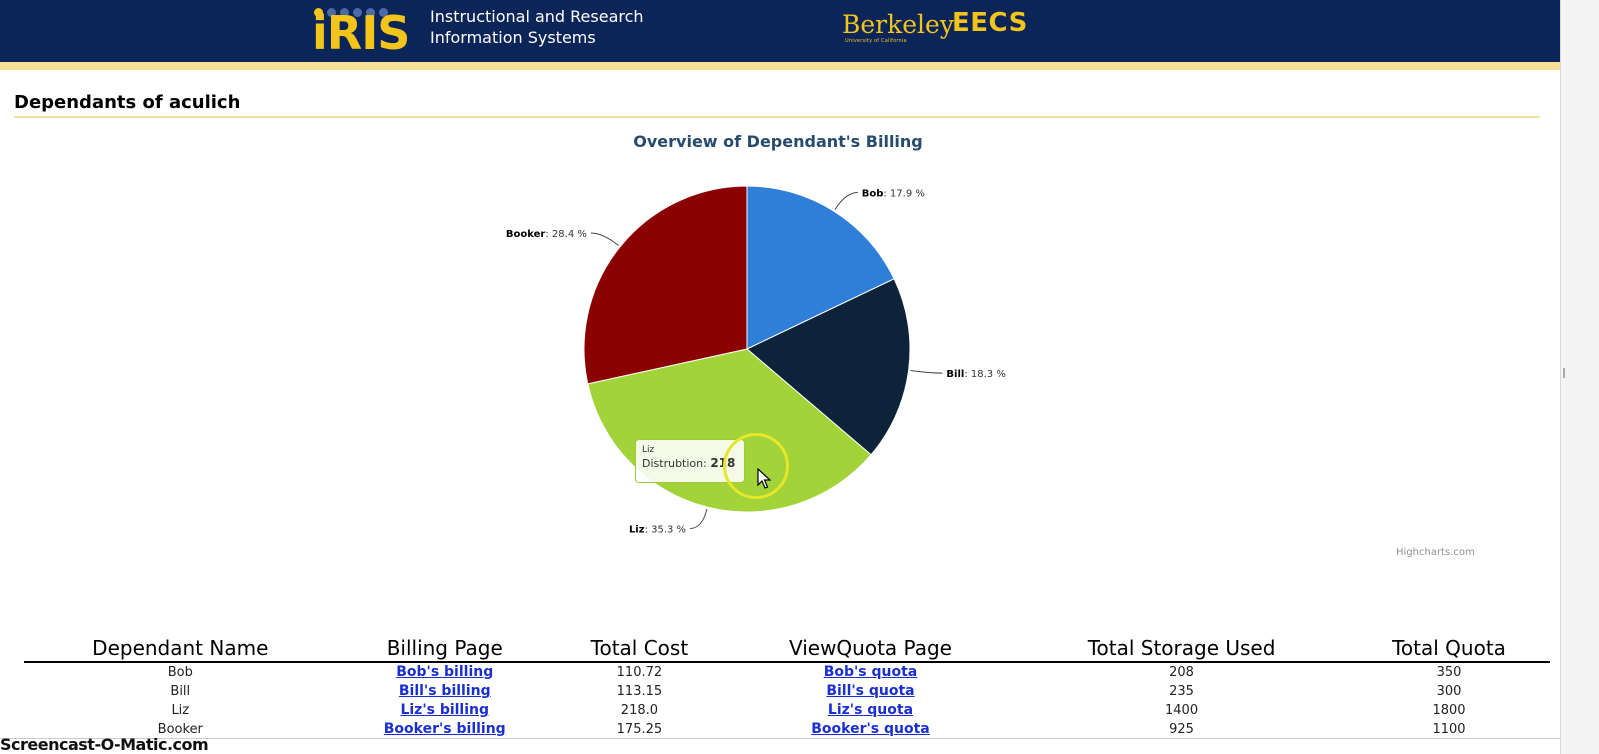 This screenshot has width=1599, height=754. Describe the element at coordinates (444, 729) in the screenshot. I see `billing-link: Booker's billing` at that location.